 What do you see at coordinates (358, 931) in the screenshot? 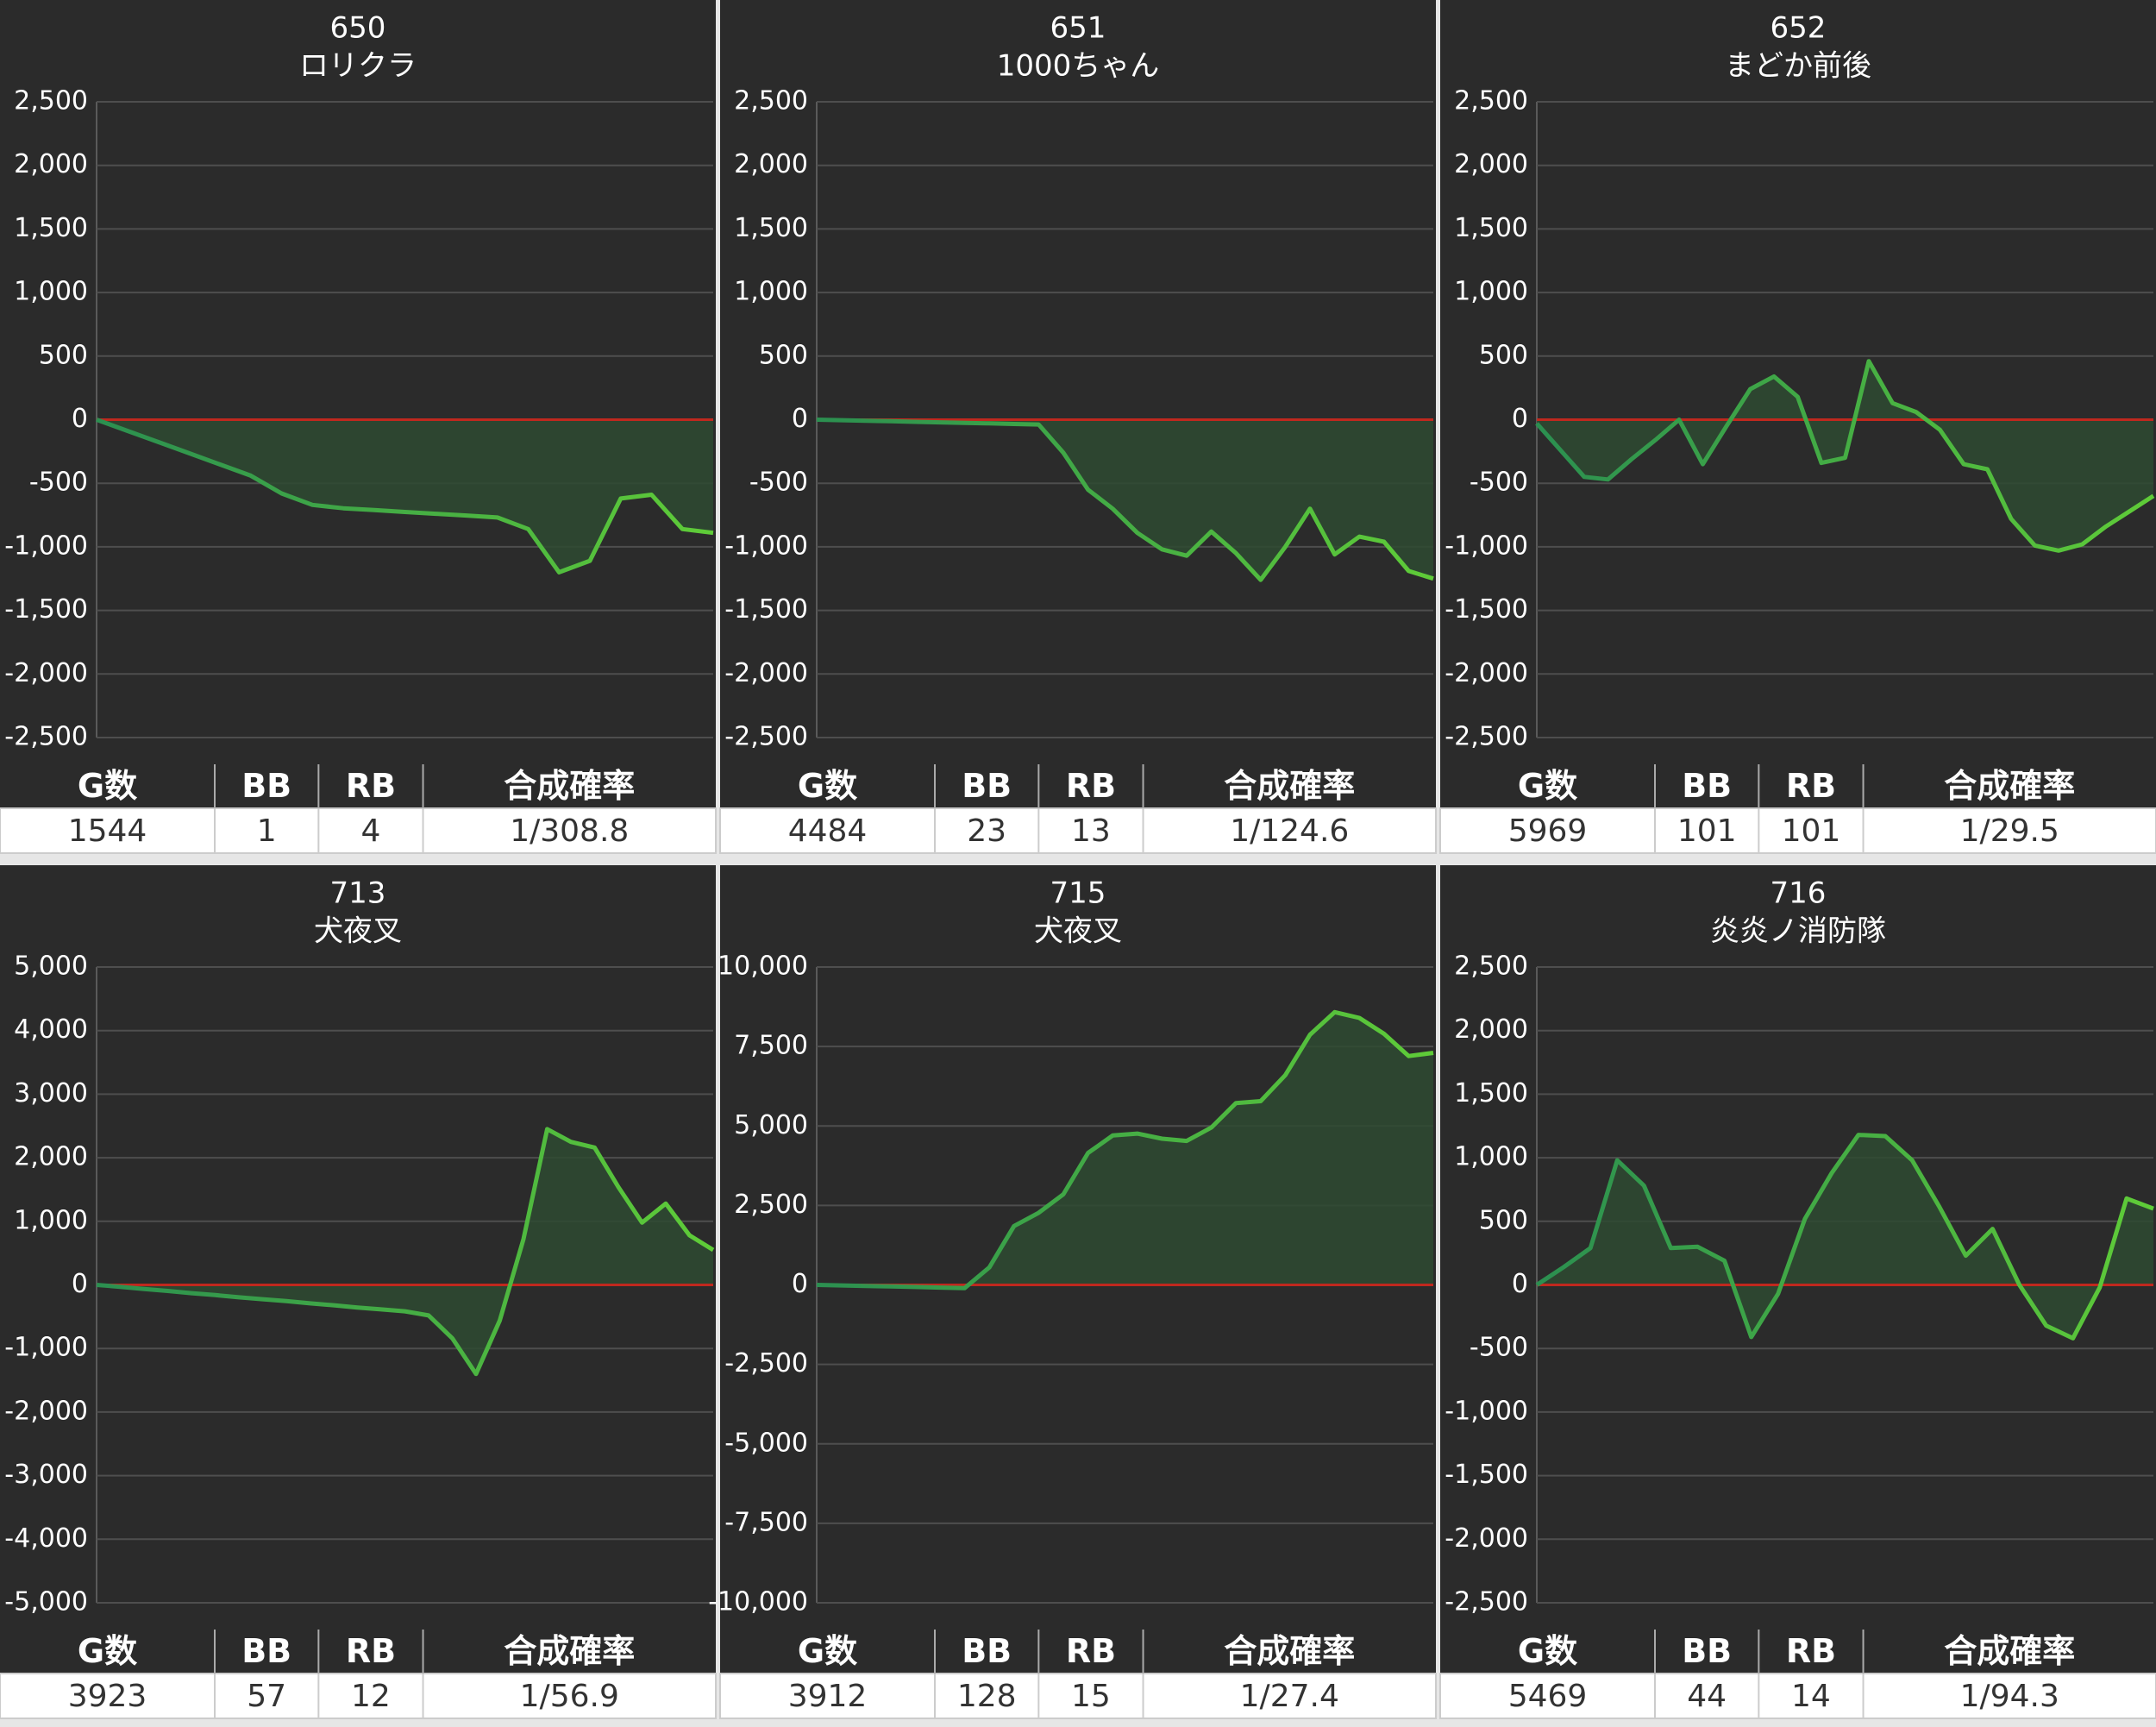
I see `chart-subtitle: 犬夜叉` at bounding box center [358, 931].